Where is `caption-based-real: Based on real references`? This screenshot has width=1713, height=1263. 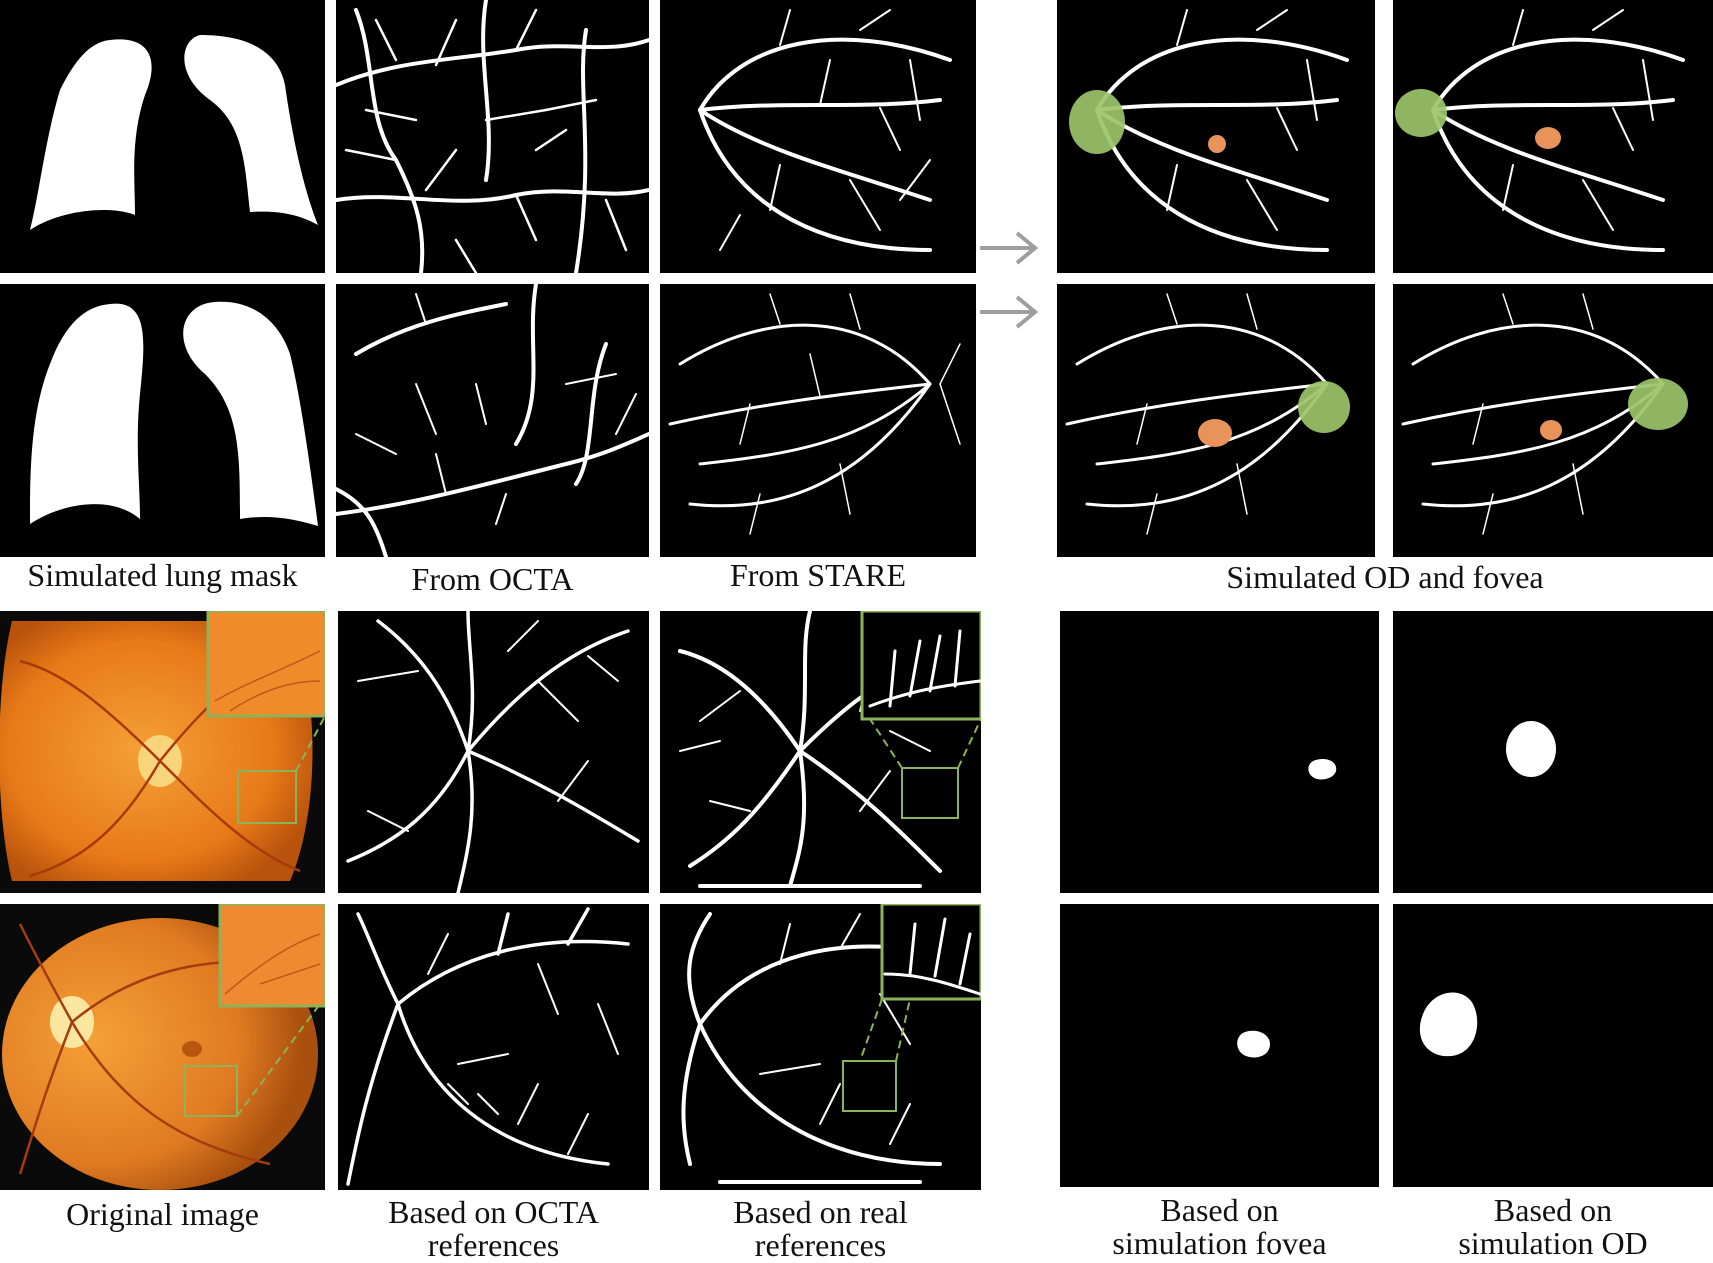 caption-based-real: Based on real references is located at coordinates (820, 1229).